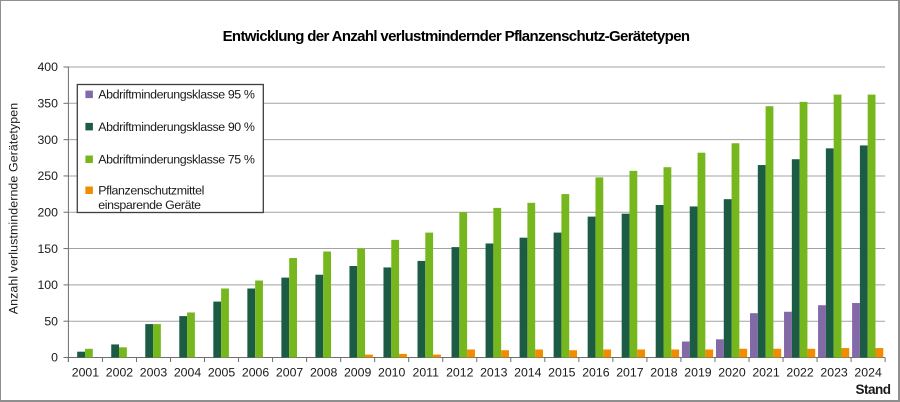  I want to click on svg-text: 2002, so click(120, 373).